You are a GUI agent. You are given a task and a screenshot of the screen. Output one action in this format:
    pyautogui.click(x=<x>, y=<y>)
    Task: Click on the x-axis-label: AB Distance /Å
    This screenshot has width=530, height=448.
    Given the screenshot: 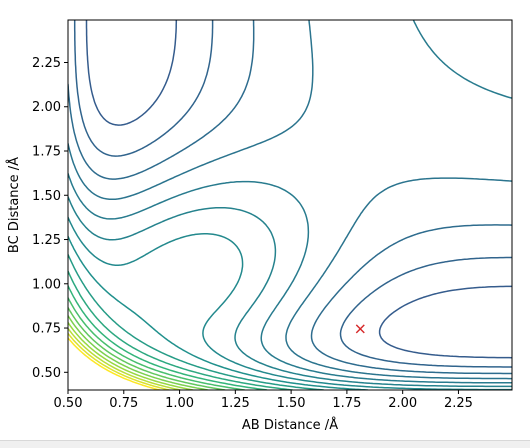 What is the action you would take?
    pyautogui.click(x=290, y=425)
    